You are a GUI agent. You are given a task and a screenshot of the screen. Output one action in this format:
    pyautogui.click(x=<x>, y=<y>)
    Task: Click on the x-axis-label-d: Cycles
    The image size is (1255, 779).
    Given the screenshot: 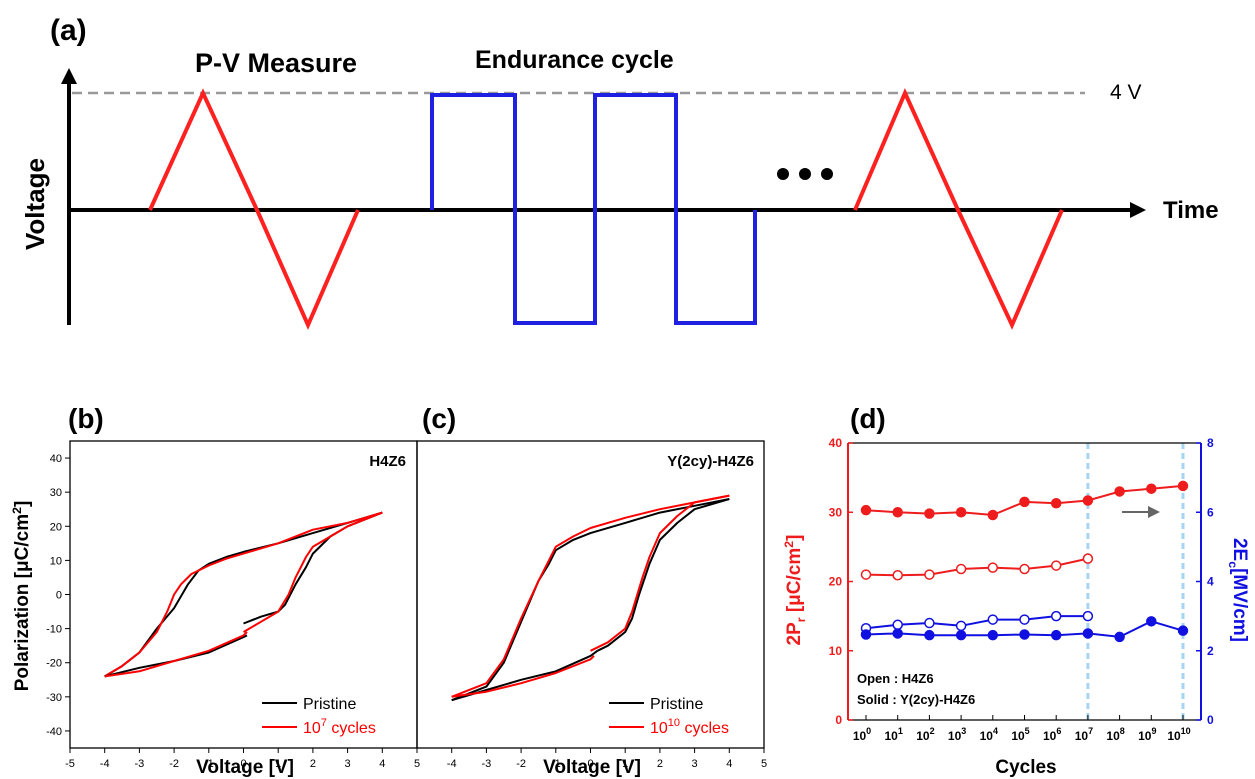 What is the action you would take?
    pyautogui.click(x=1025, y=767)
    